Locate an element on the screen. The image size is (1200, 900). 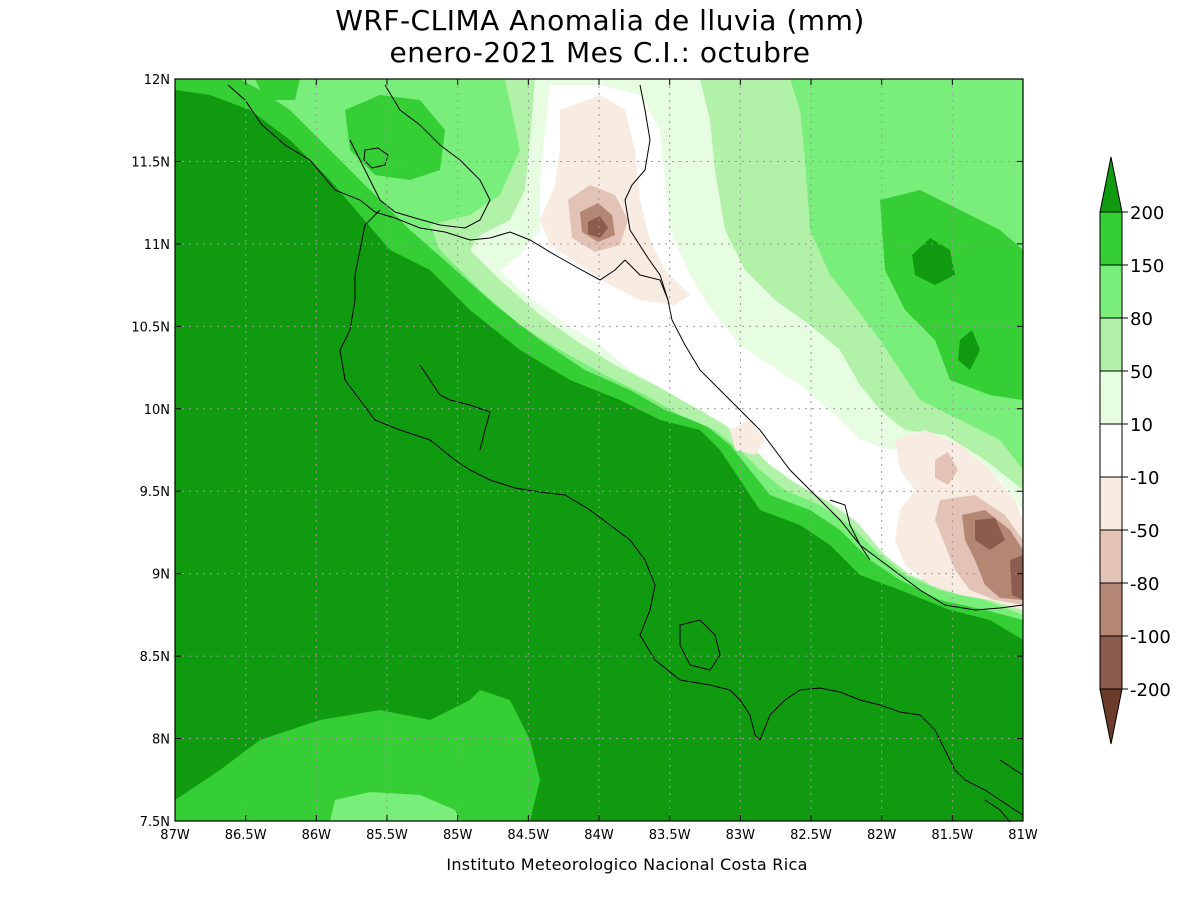
legend-label: 80 is located at coordinates (1141, 319).